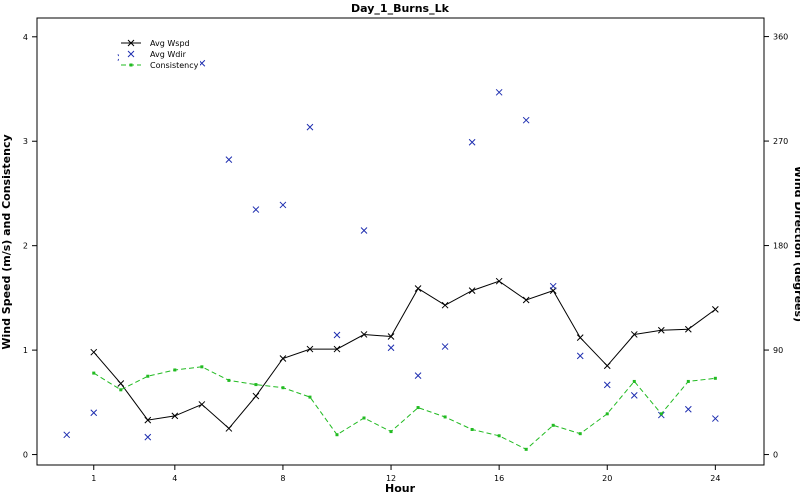  What do you see at coordinates (93, 478) in the screenshot?
I see `x-tick-label: 1` at bounding box center [93, 478].